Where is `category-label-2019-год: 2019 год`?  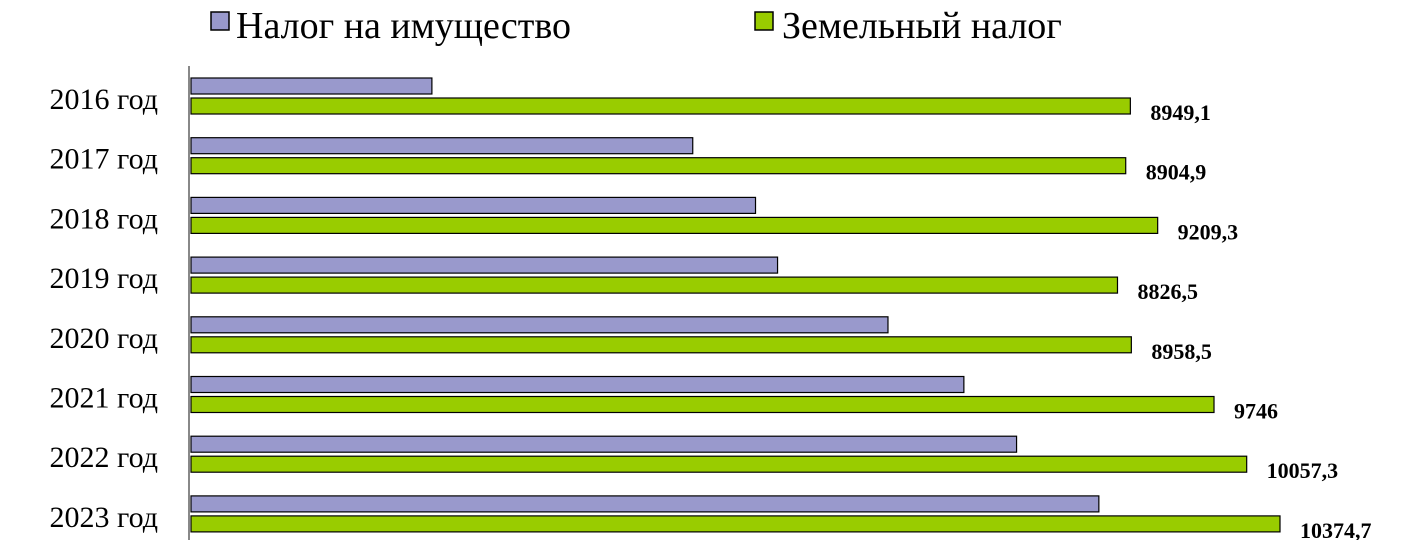
category-label-2019-год: 2019 год is located at coordinates (104, 278).